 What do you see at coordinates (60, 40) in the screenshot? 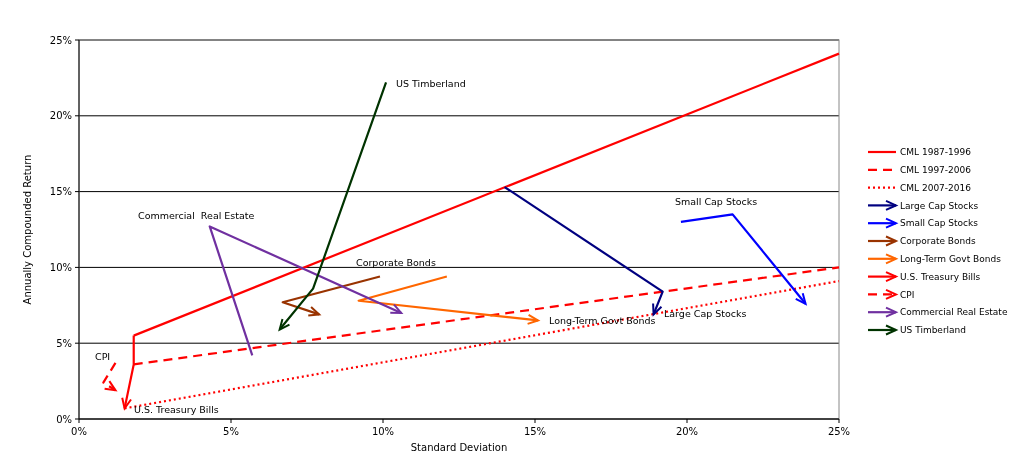
I see `y-tick-label: 25%` at bounding box center [60, 40].